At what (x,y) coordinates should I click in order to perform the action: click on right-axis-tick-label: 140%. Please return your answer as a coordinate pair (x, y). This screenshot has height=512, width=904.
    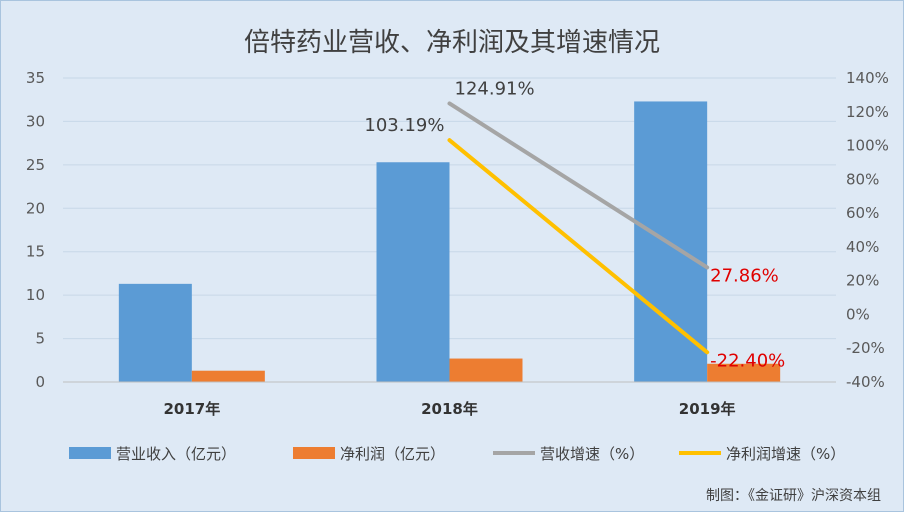
    Looking at the image, I should click on (867, 78).